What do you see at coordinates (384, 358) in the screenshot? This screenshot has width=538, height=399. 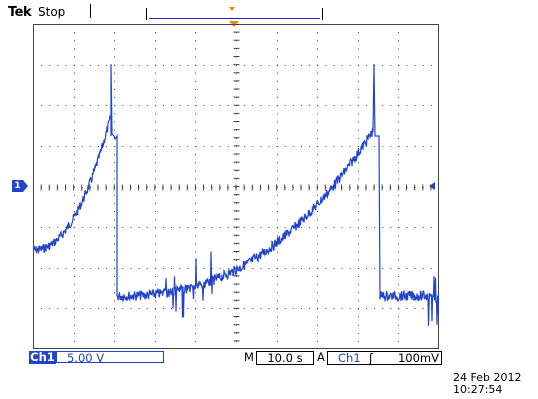 I see `trigger-readout: Ch1 ʃ 100mV` at bounding box center [384, 358].